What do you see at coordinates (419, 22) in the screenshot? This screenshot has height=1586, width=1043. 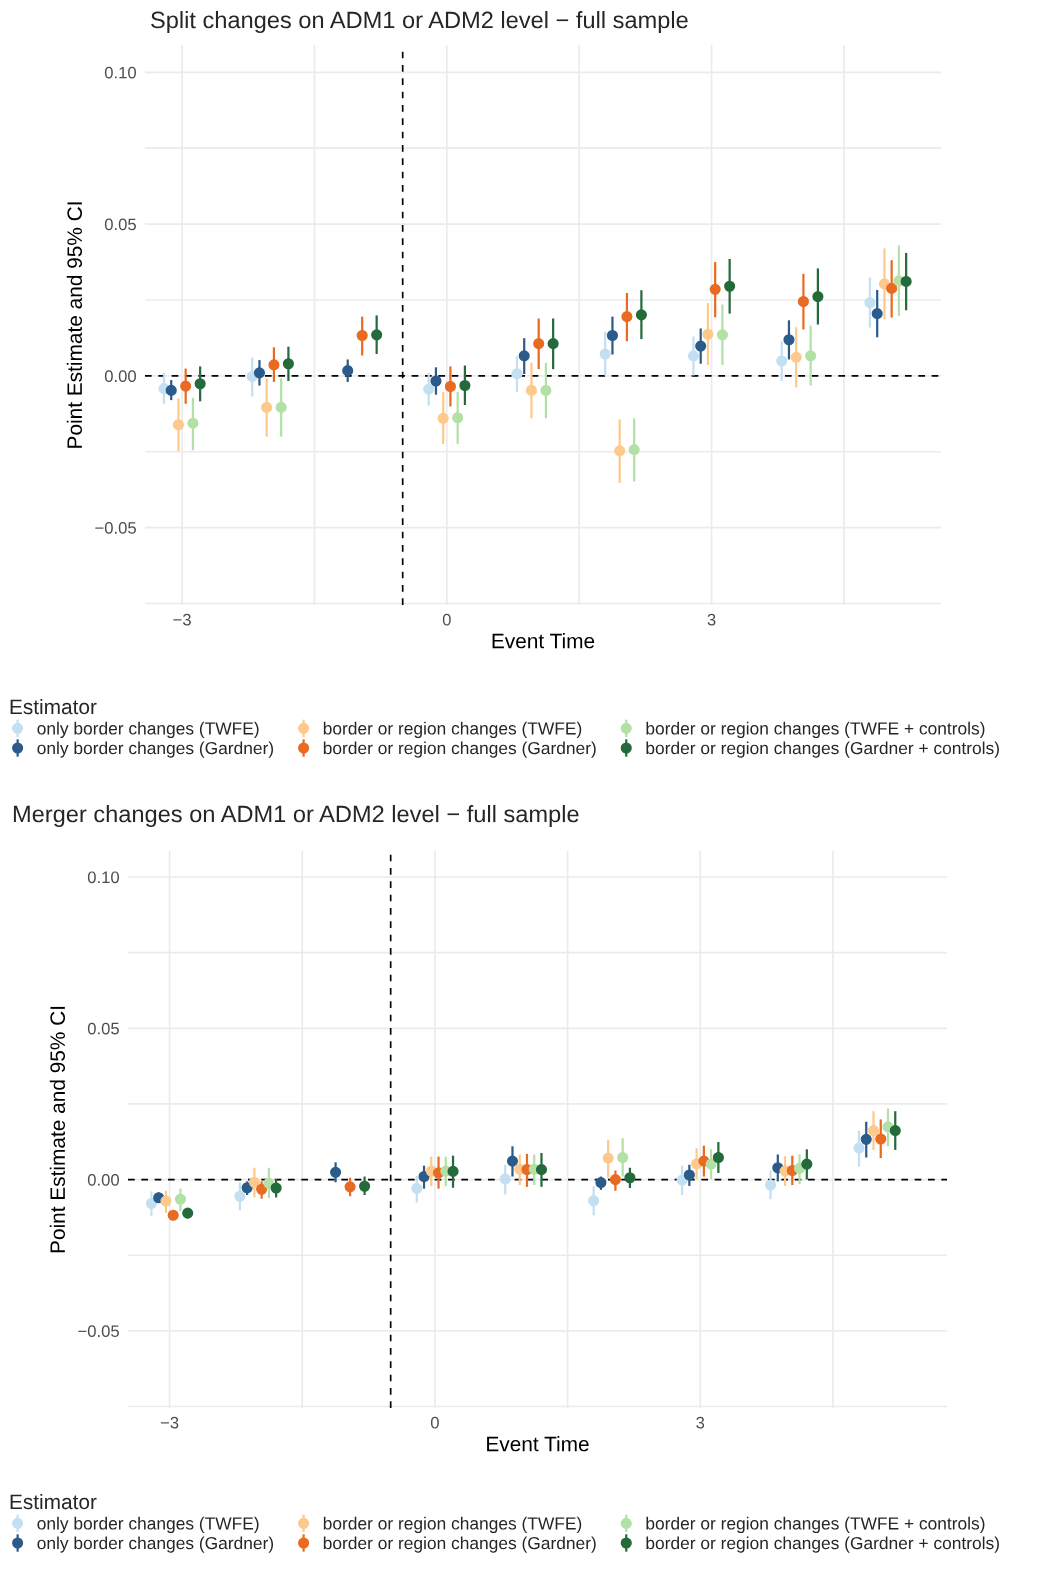 I see `chart-title: Split changes on ADM1 or ADM2 level − full sample` at bounding box center [419, 22].